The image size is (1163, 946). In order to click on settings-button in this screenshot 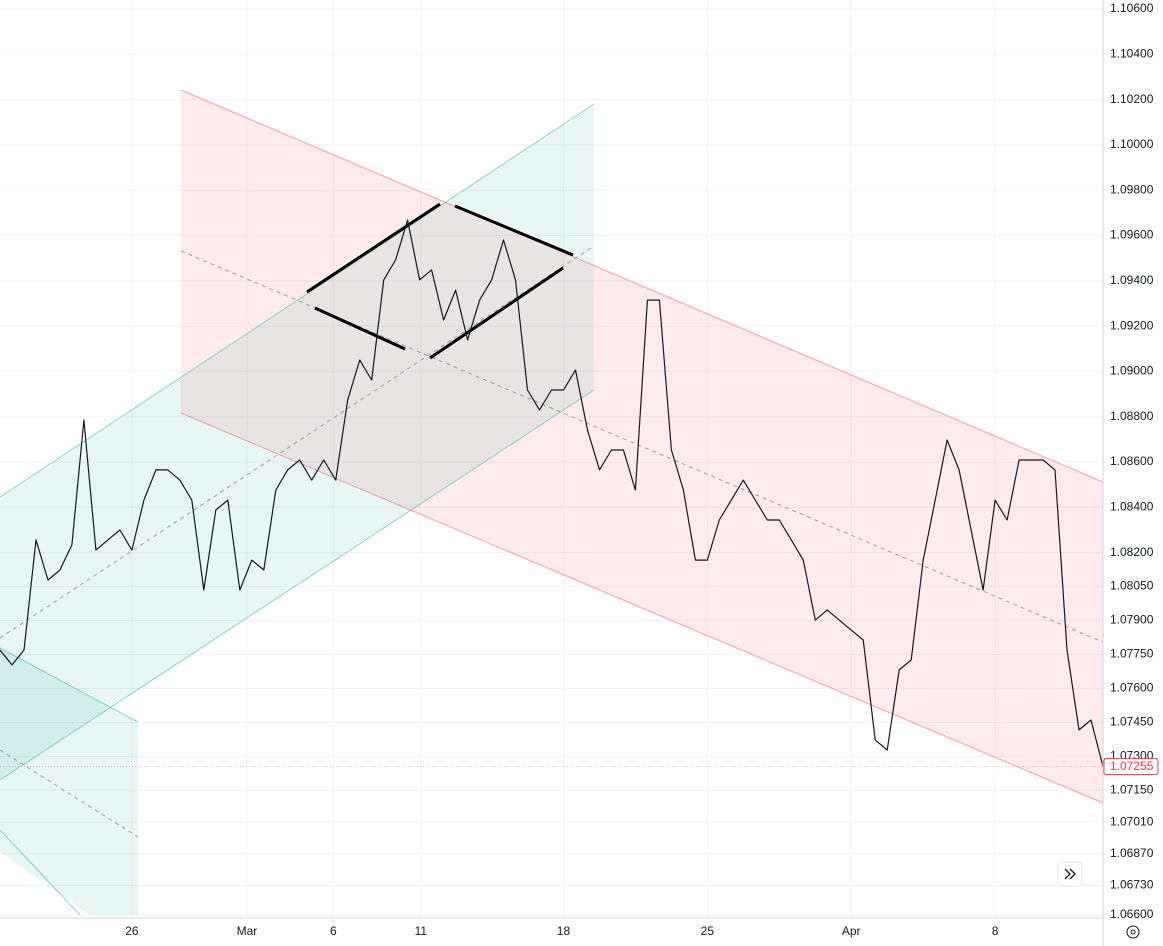, I will do `click(1133, 932)`.